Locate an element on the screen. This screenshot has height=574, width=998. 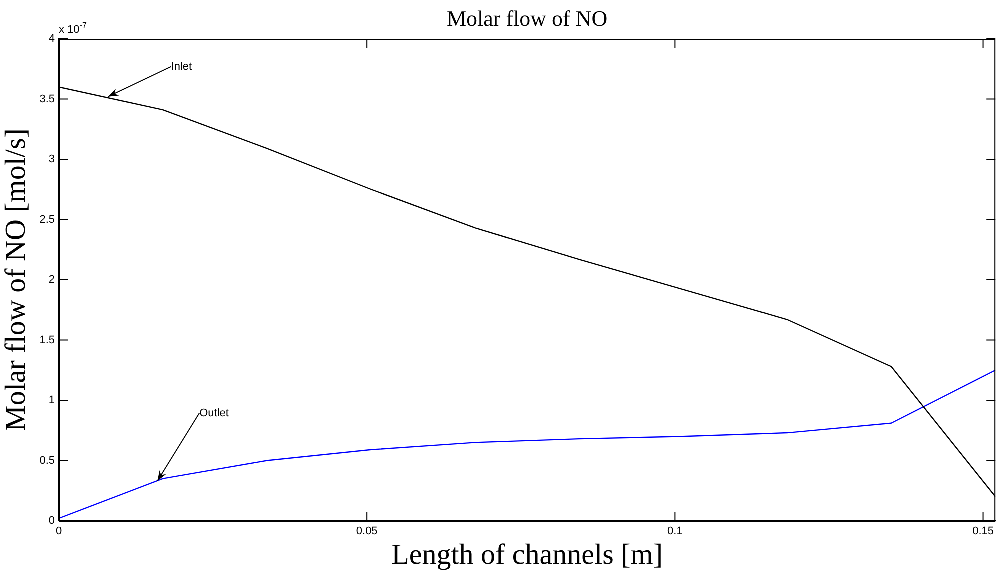
x-tick-label: 0.15 is located at coordinates (983, 532).